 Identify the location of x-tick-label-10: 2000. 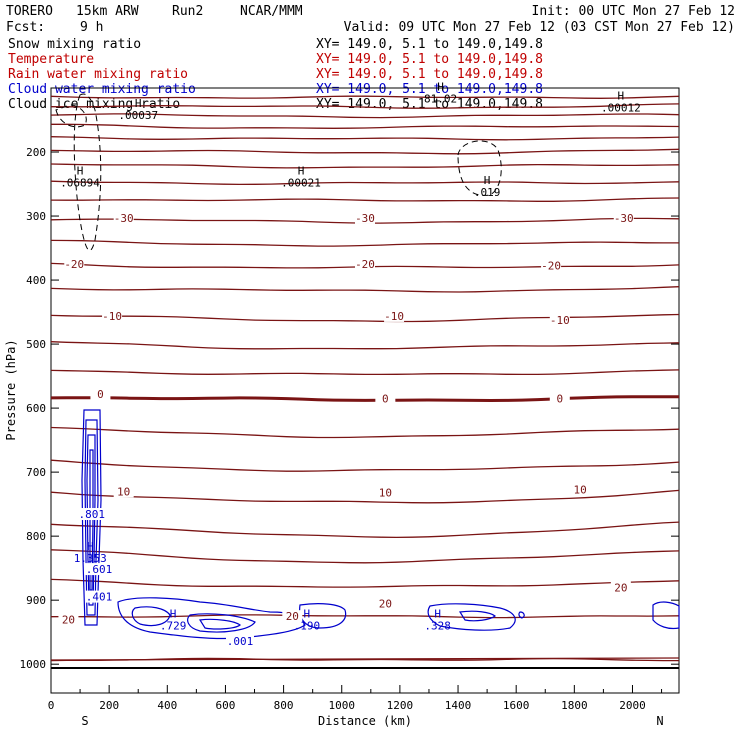
(632, 705).